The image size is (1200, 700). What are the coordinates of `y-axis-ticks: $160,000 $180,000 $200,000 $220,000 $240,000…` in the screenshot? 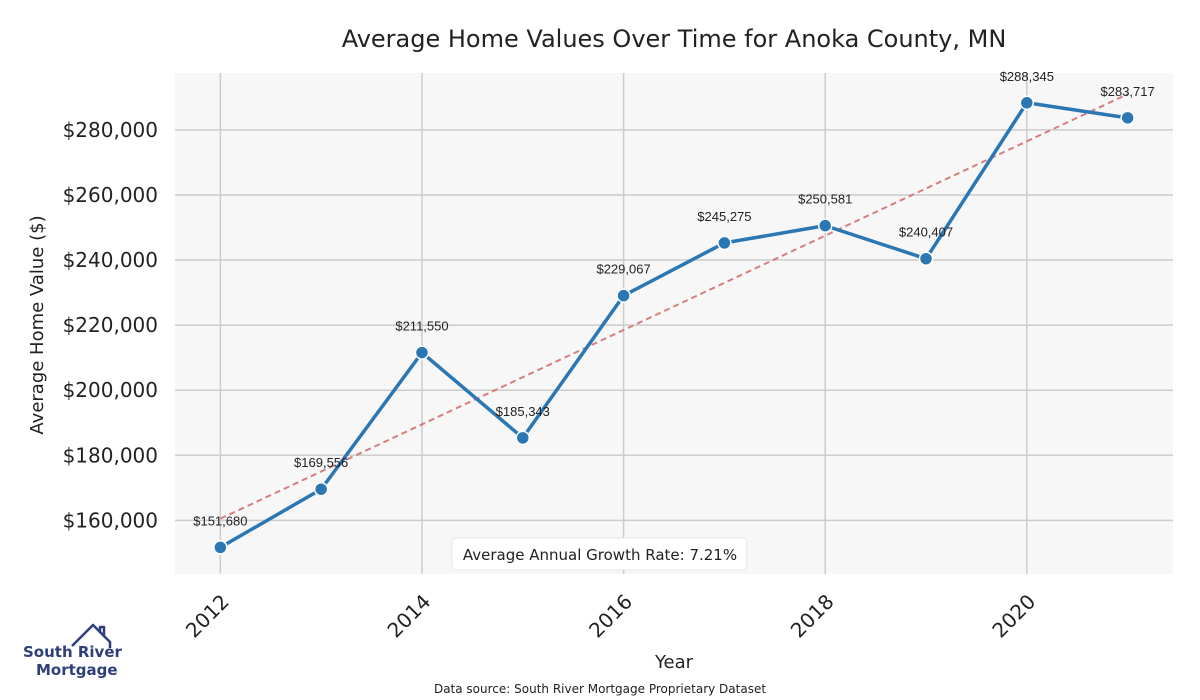 It's located at (110, 325).